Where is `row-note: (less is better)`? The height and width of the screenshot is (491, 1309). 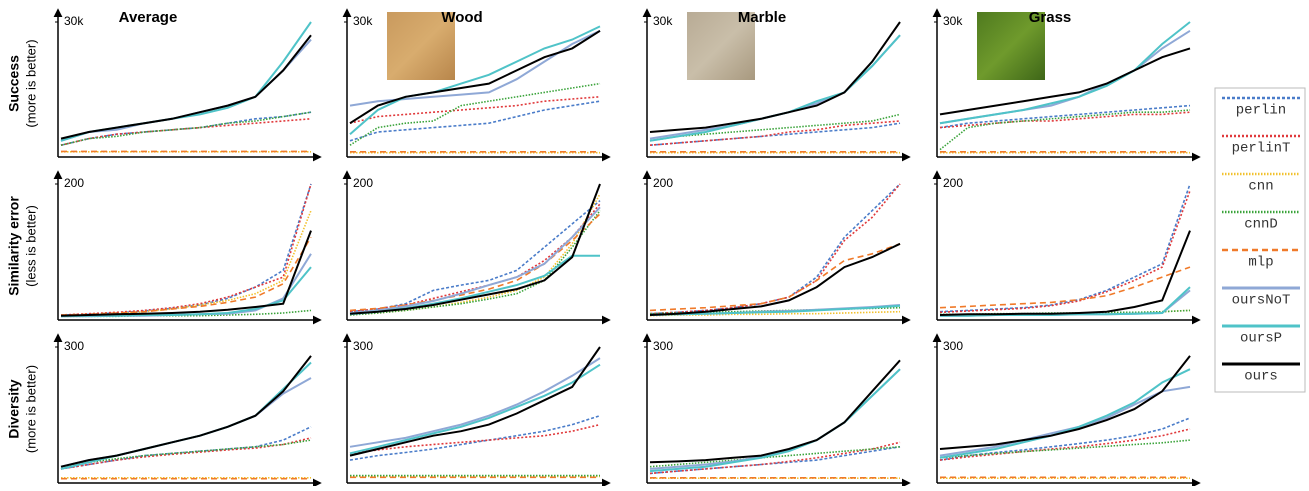 row-note: (less is better) is located at coordinates (30, 246).